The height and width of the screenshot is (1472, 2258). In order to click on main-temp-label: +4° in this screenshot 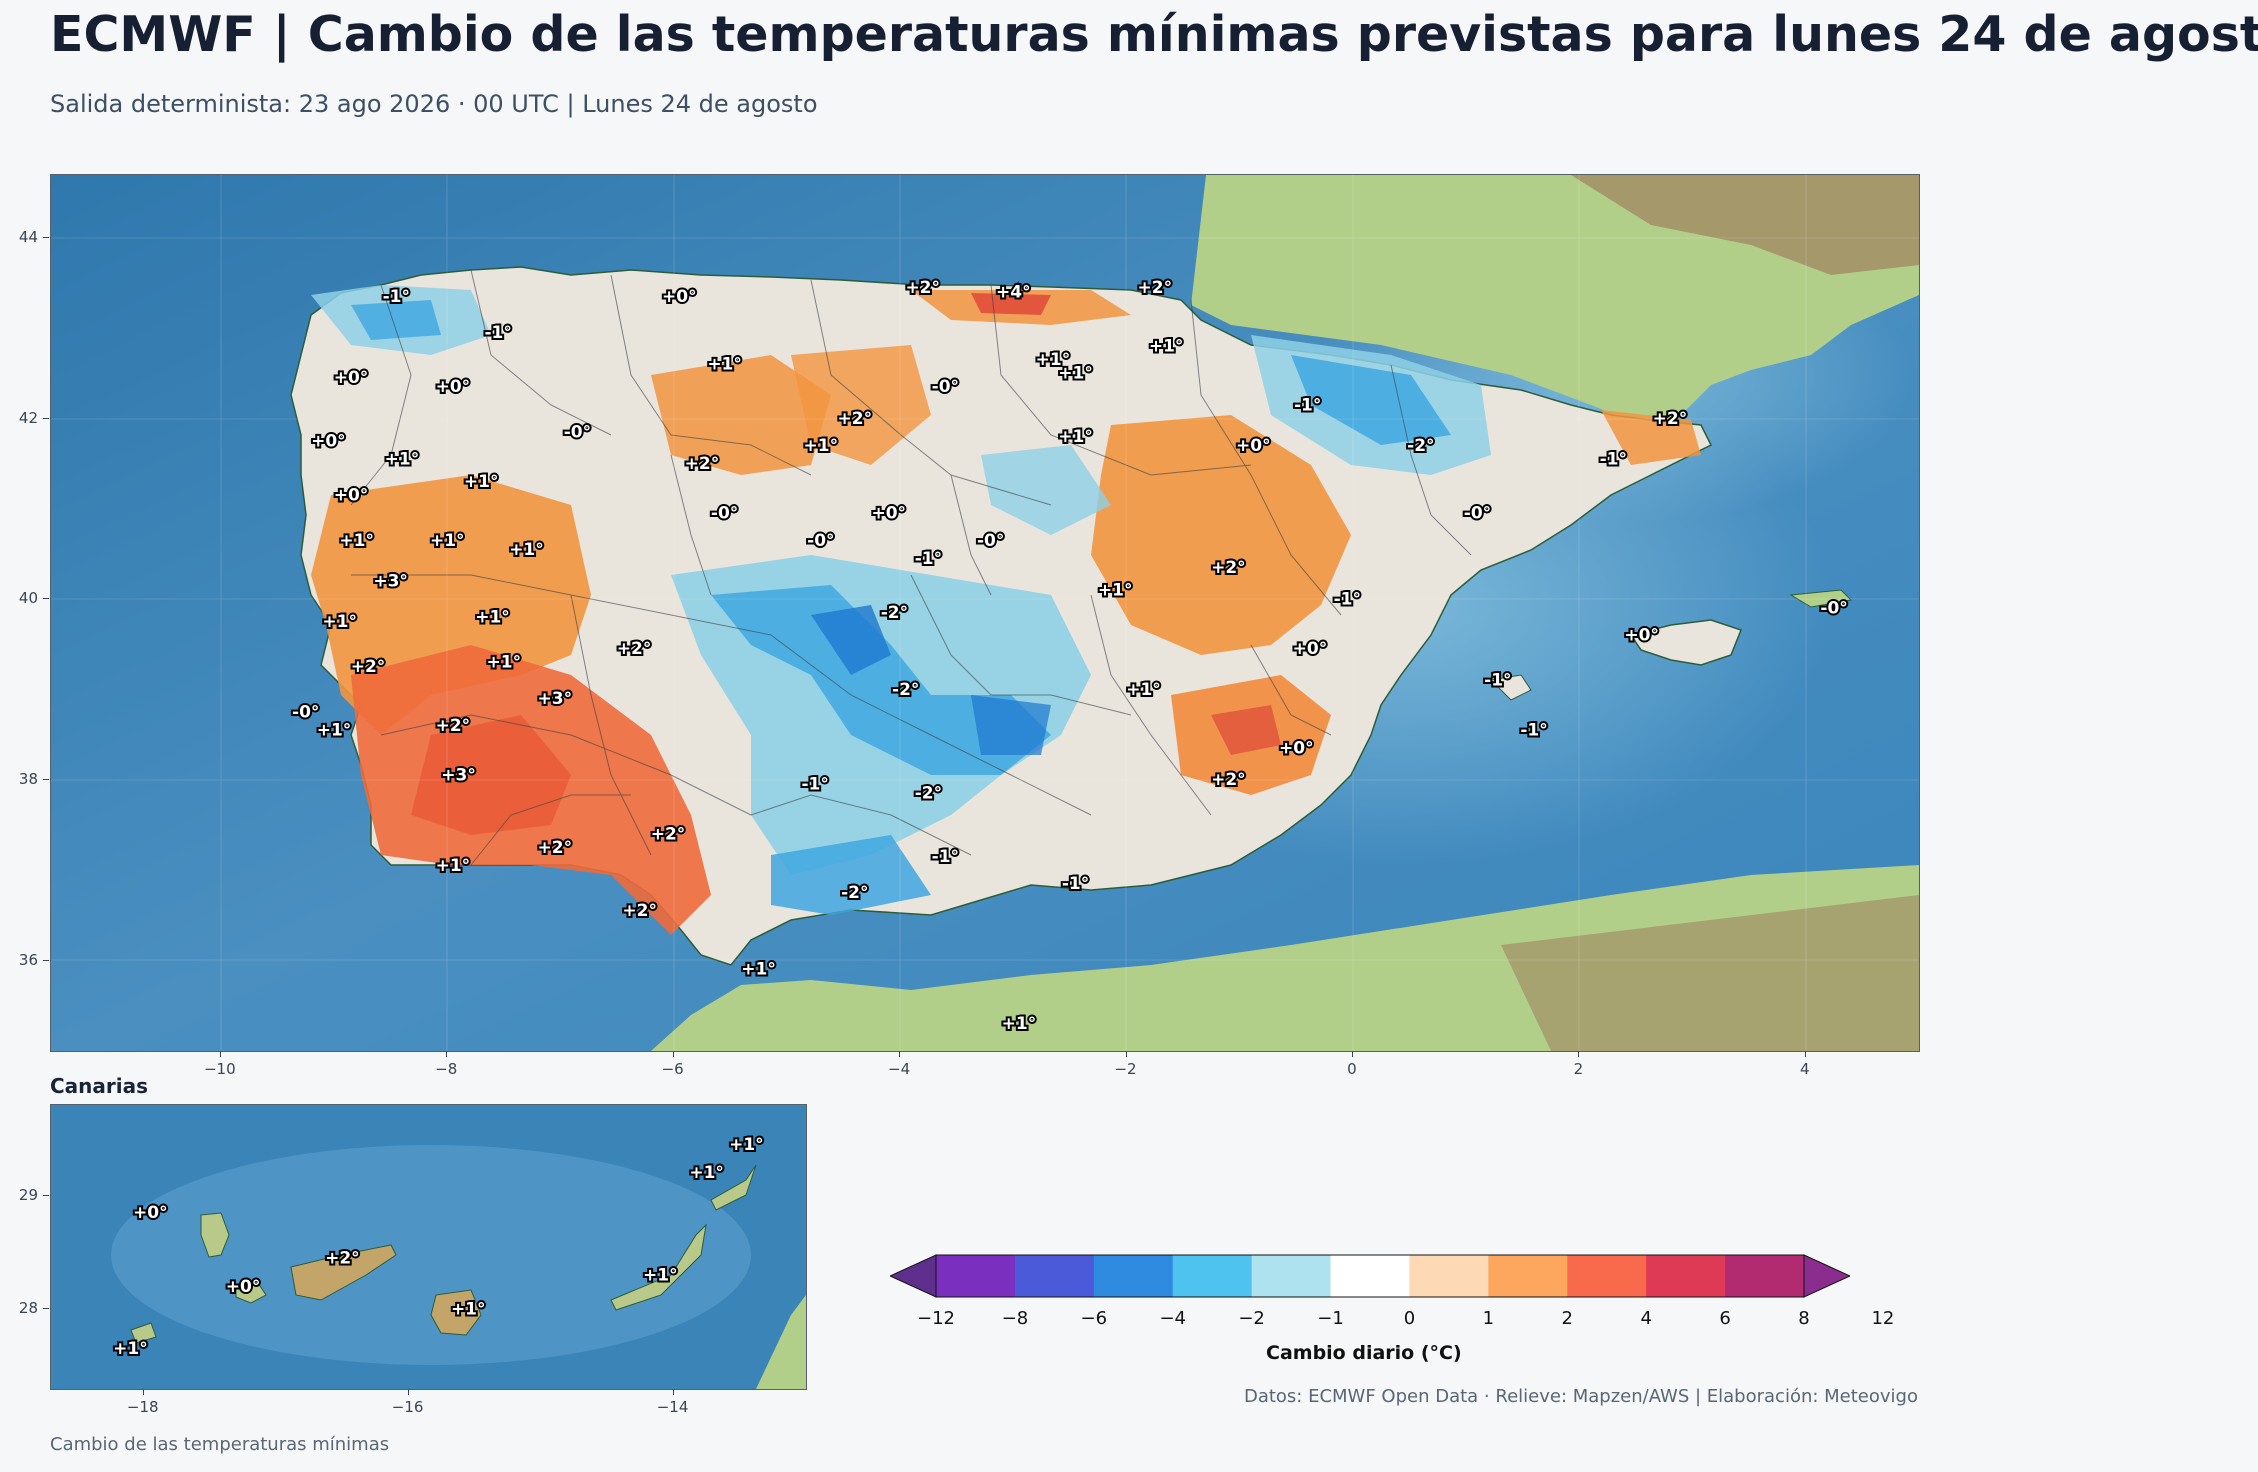, I will do `click(1013, 292)`.